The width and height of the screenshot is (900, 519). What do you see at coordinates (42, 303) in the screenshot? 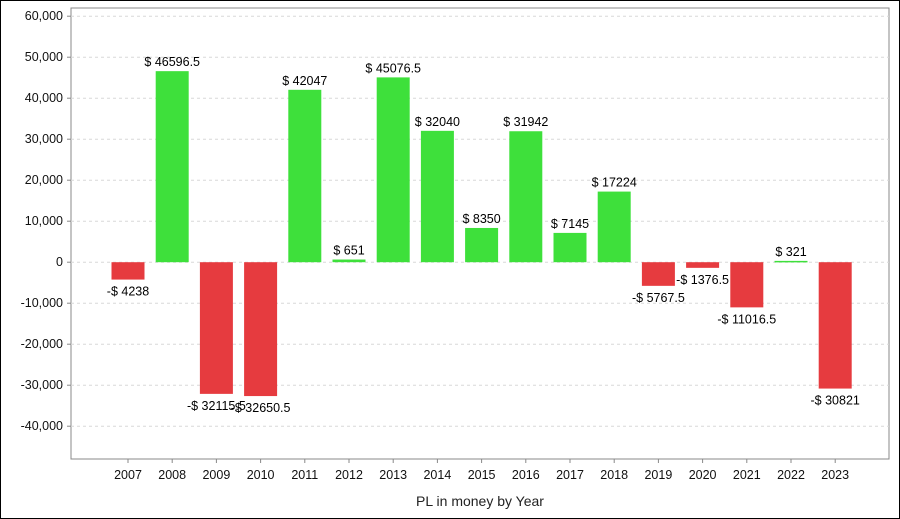
I see `y-tick-label: -10,000` at bounding box center [42, 303].